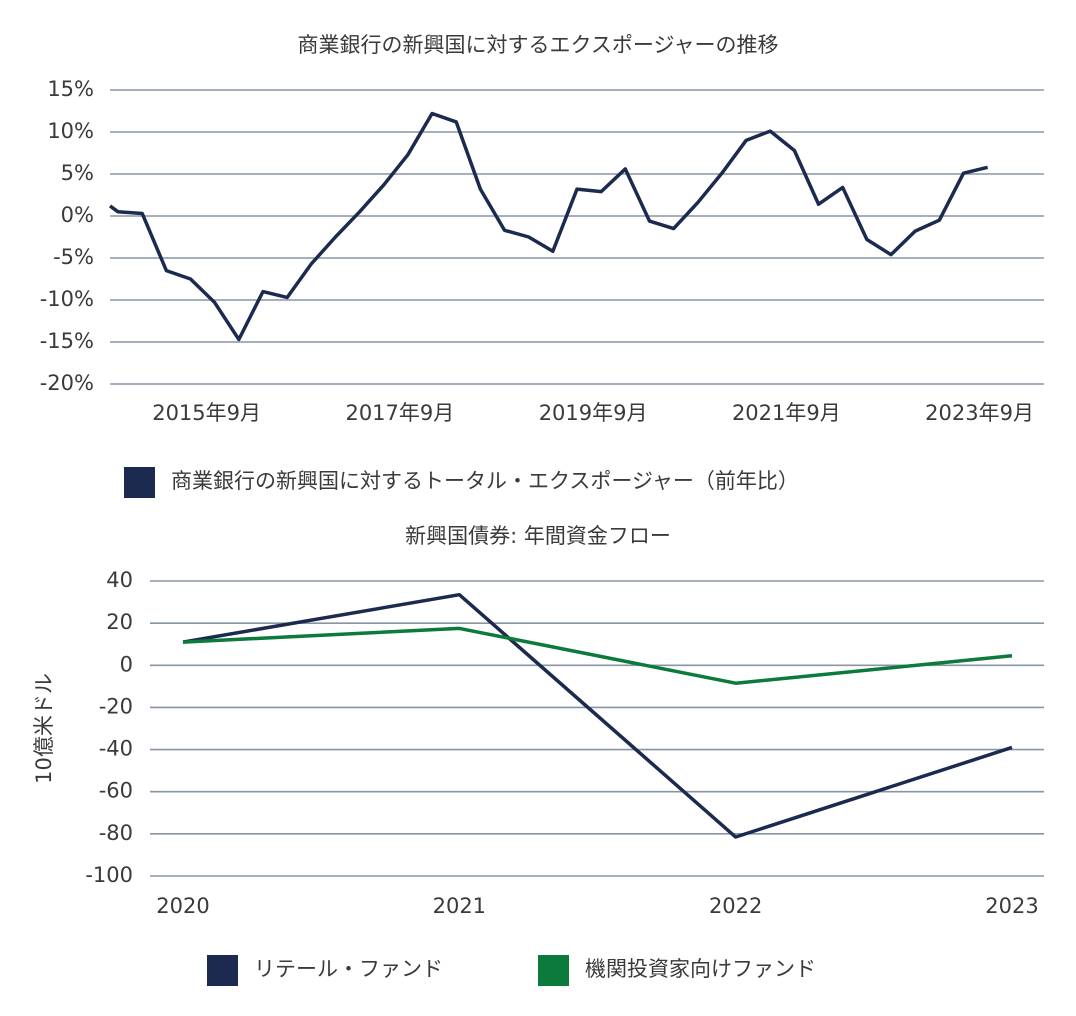  What do you see at coordinates (126, 664) in the screenshot?
I see `y-tick-label: 0` at bounding box center [126, 664].